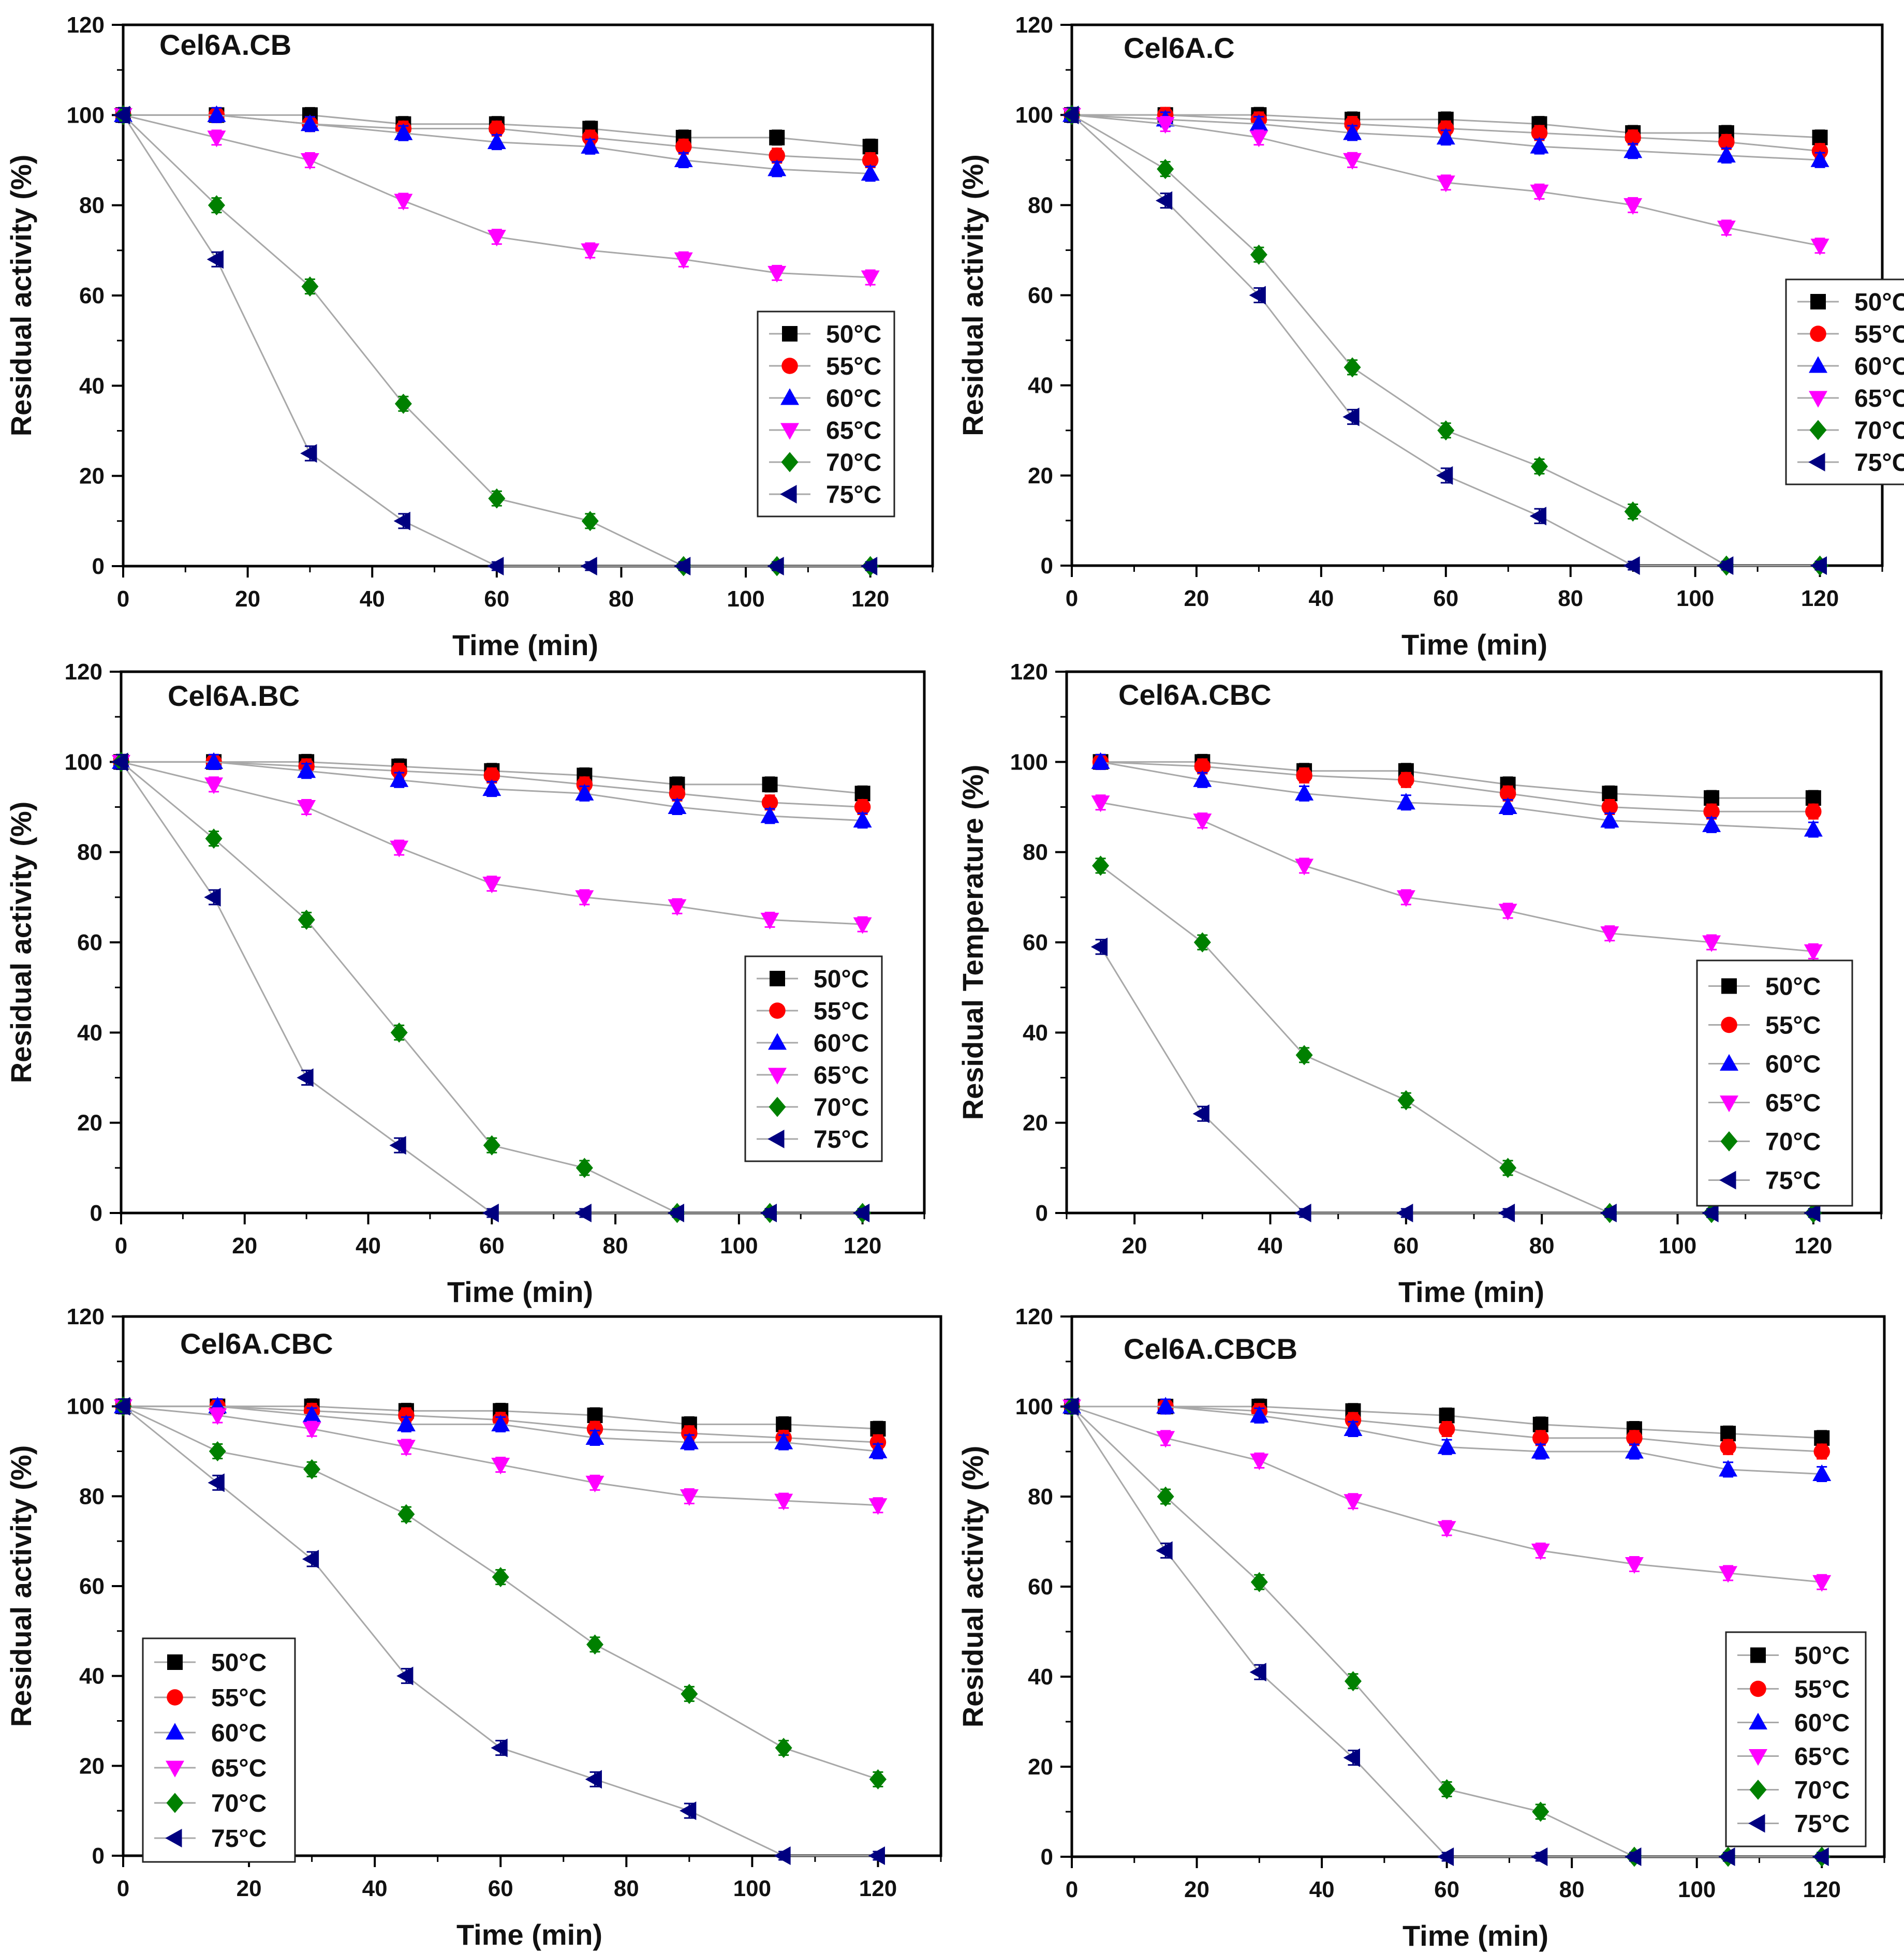 This screenshot has width=1904, height=1953. I want to click on legend-label: 60°C, so click(1793, 1064).